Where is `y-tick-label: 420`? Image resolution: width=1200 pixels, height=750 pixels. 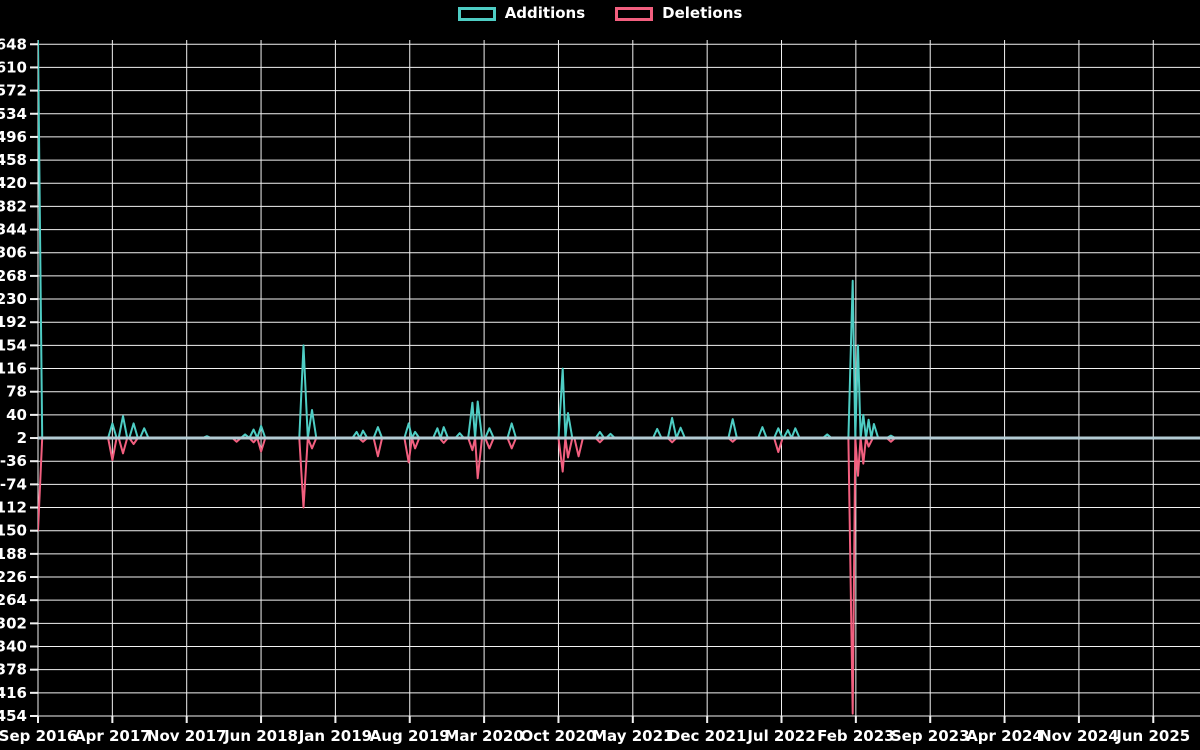
y-tick-label: 420 is located at coordinates (13, 183).